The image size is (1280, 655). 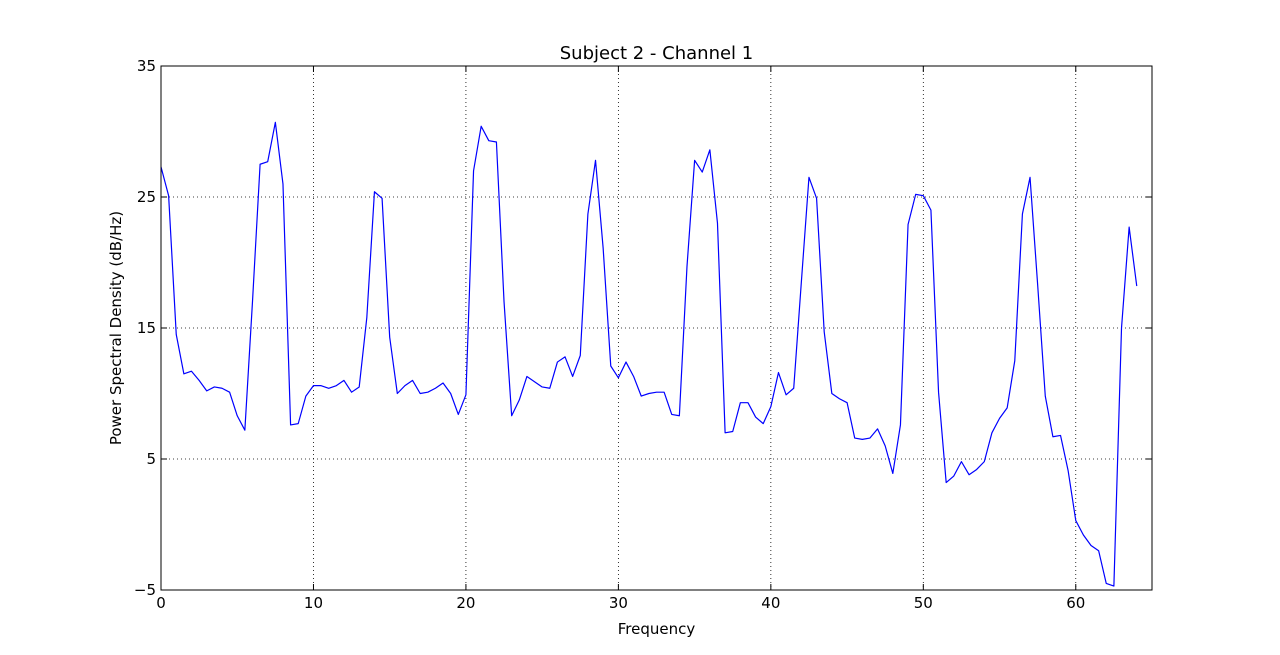 I want to click on y-tick-label: 15, so click(x=146, y=328).